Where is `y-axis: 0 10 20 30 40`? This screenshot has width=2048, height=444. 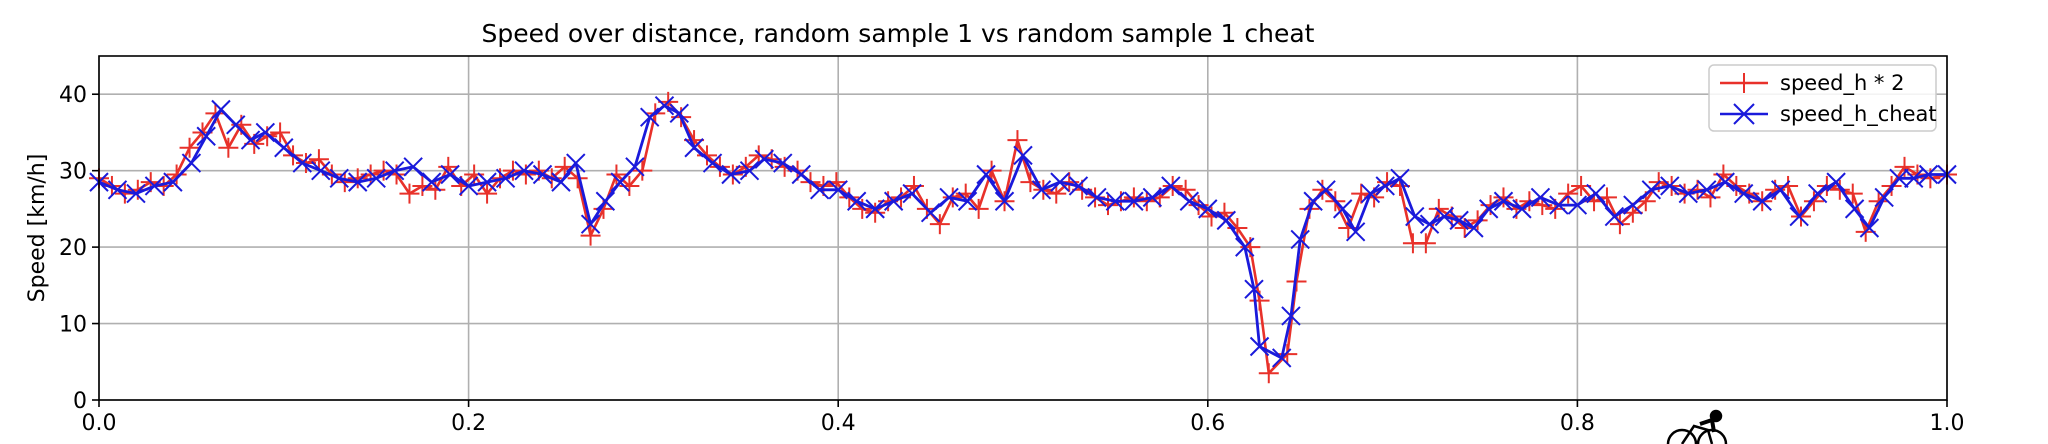
y-axis: 0 10 20 30 40 is located at coordinates (79, 248).